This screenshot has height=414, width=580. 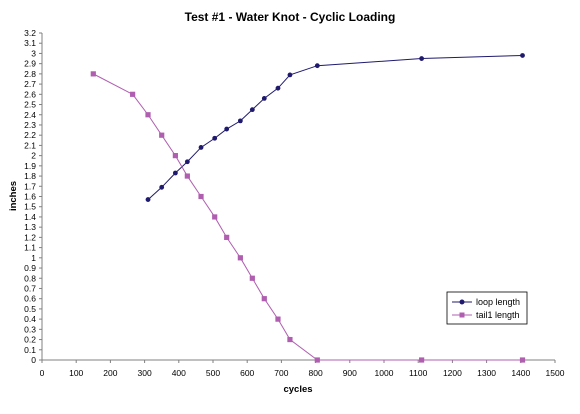 I want to click on y-tick-label: 0.4, so click(x=30, y=319).